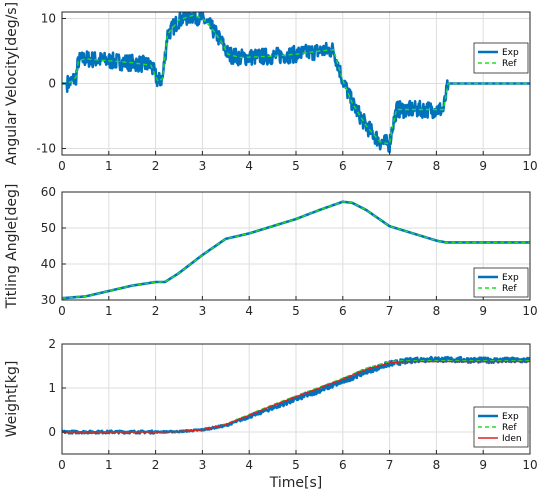  Describe the element at coordinates (48, 192) in the screenshot. I see `y-tick-label: 60` at that location.